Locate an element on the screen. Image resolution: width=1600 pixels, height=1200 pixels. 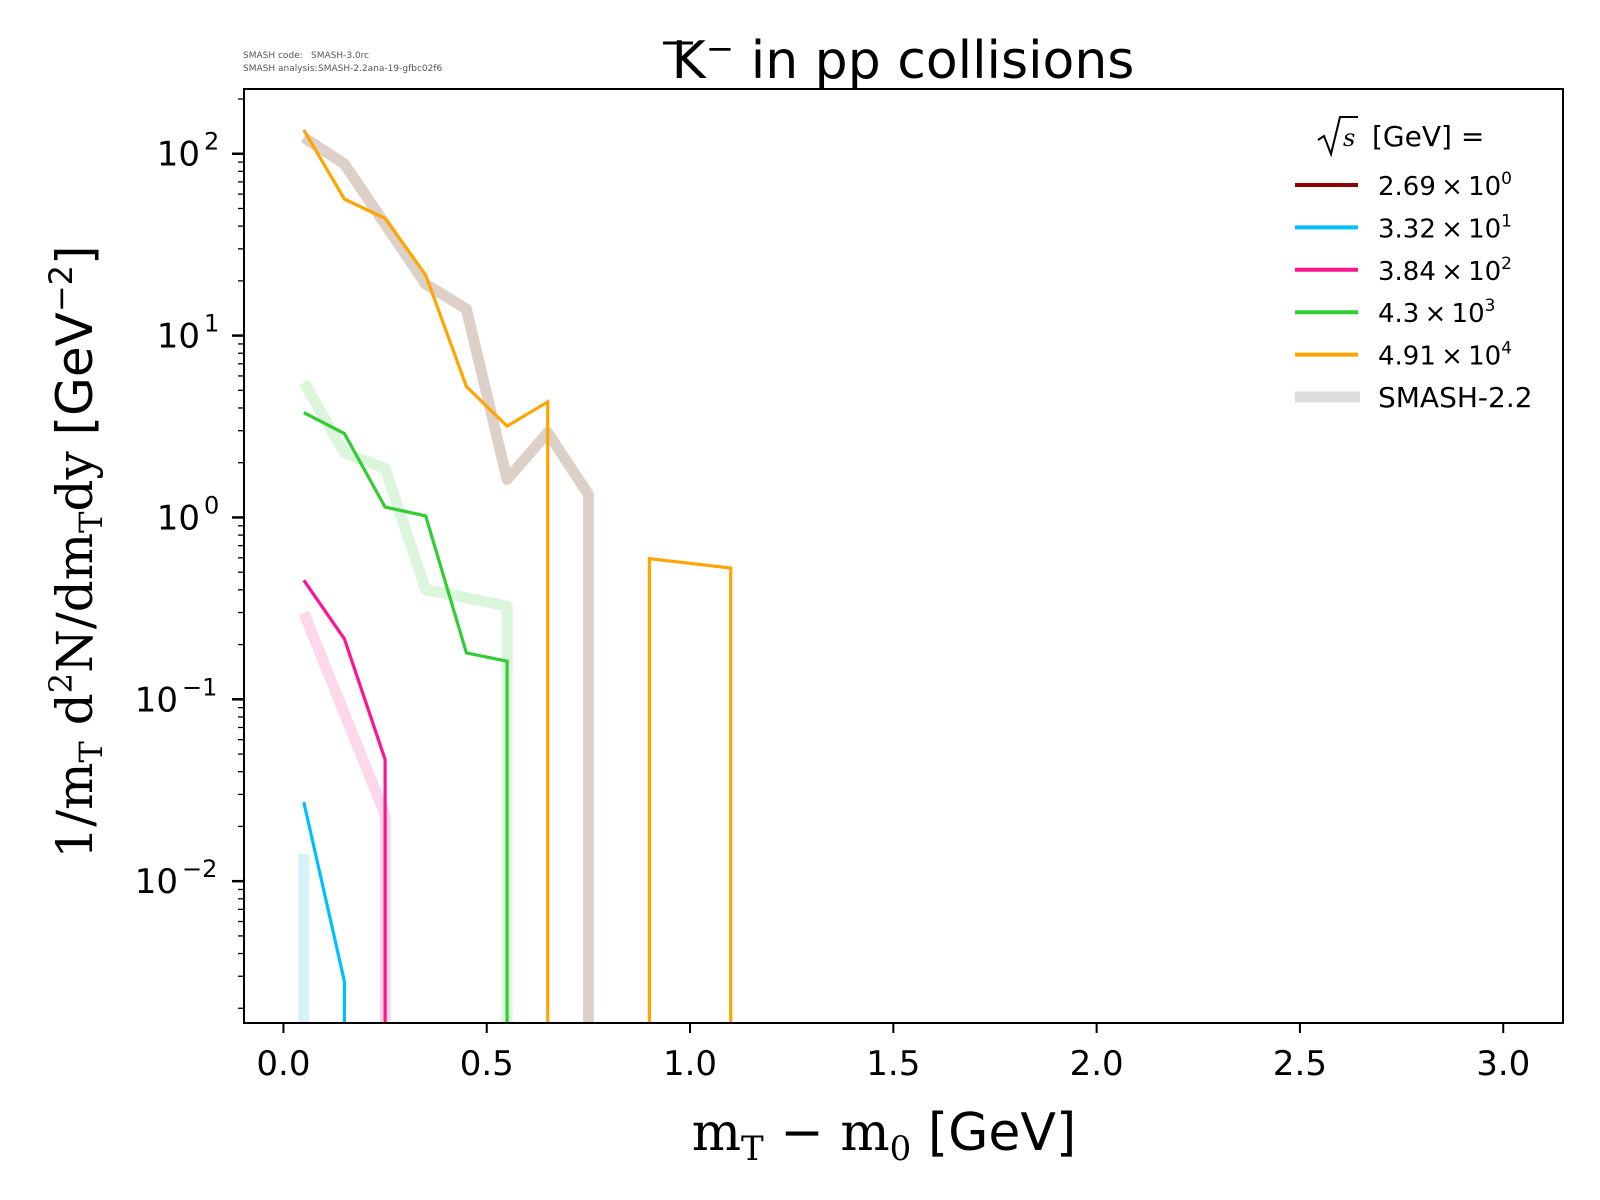
legend-mantissa: 4.3 is located at coordinates (1398, 314).